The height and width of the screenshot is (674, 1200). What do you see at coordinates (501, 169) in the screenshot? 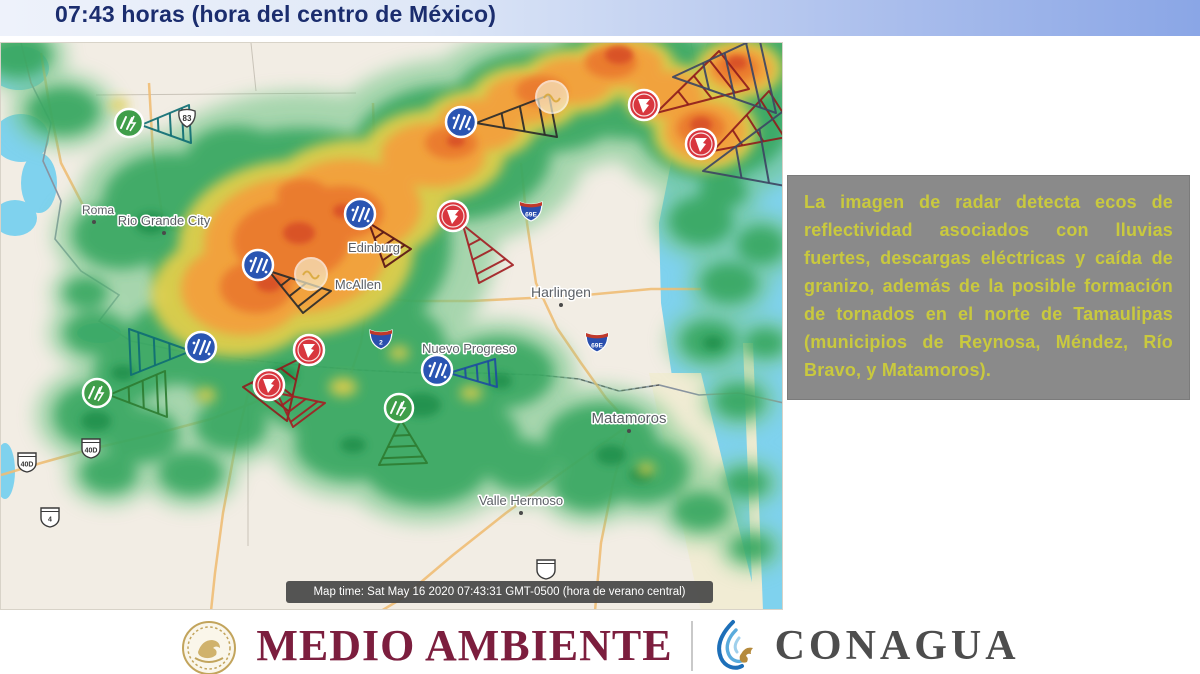
I see `radar-layer-redcells` at bounding box center [501, 169].